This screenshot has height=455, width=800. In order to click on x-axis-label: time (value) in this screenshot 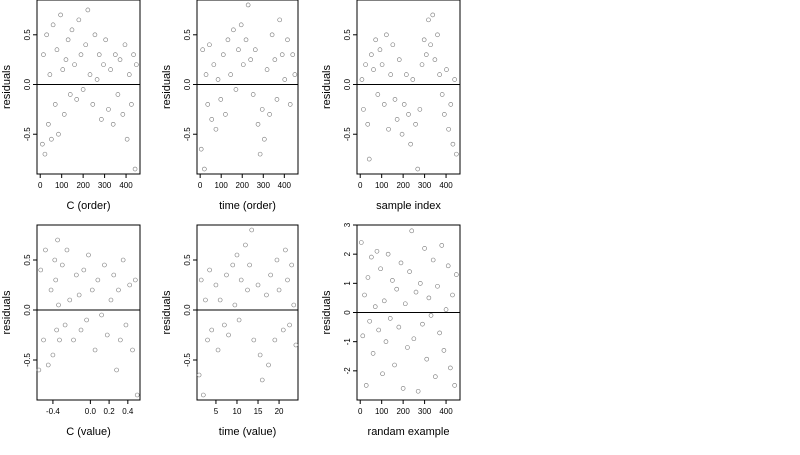, I will do `click(247, 432)`.